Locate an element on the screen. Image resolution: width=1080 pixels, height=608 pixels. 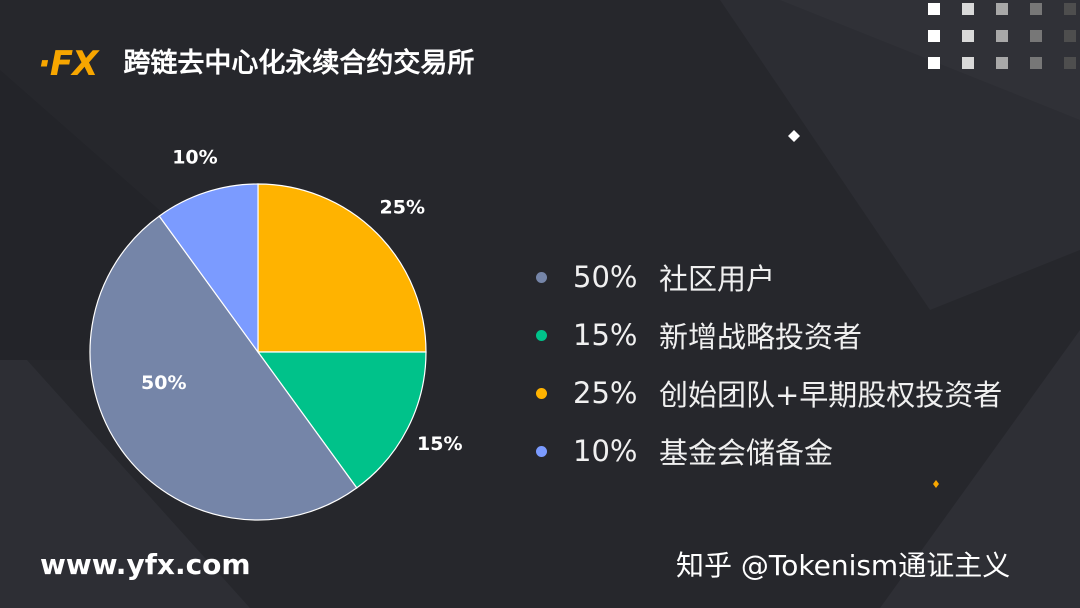
legend-label: 基金会储备金 is located at coordinates (746, 453).